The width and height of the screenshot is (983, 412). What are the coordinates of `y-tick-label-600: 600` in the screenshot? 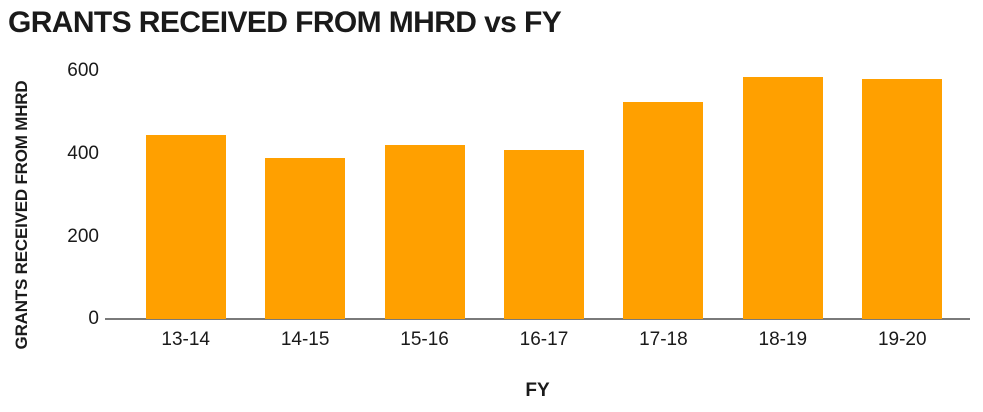 It's located at (83, 70).